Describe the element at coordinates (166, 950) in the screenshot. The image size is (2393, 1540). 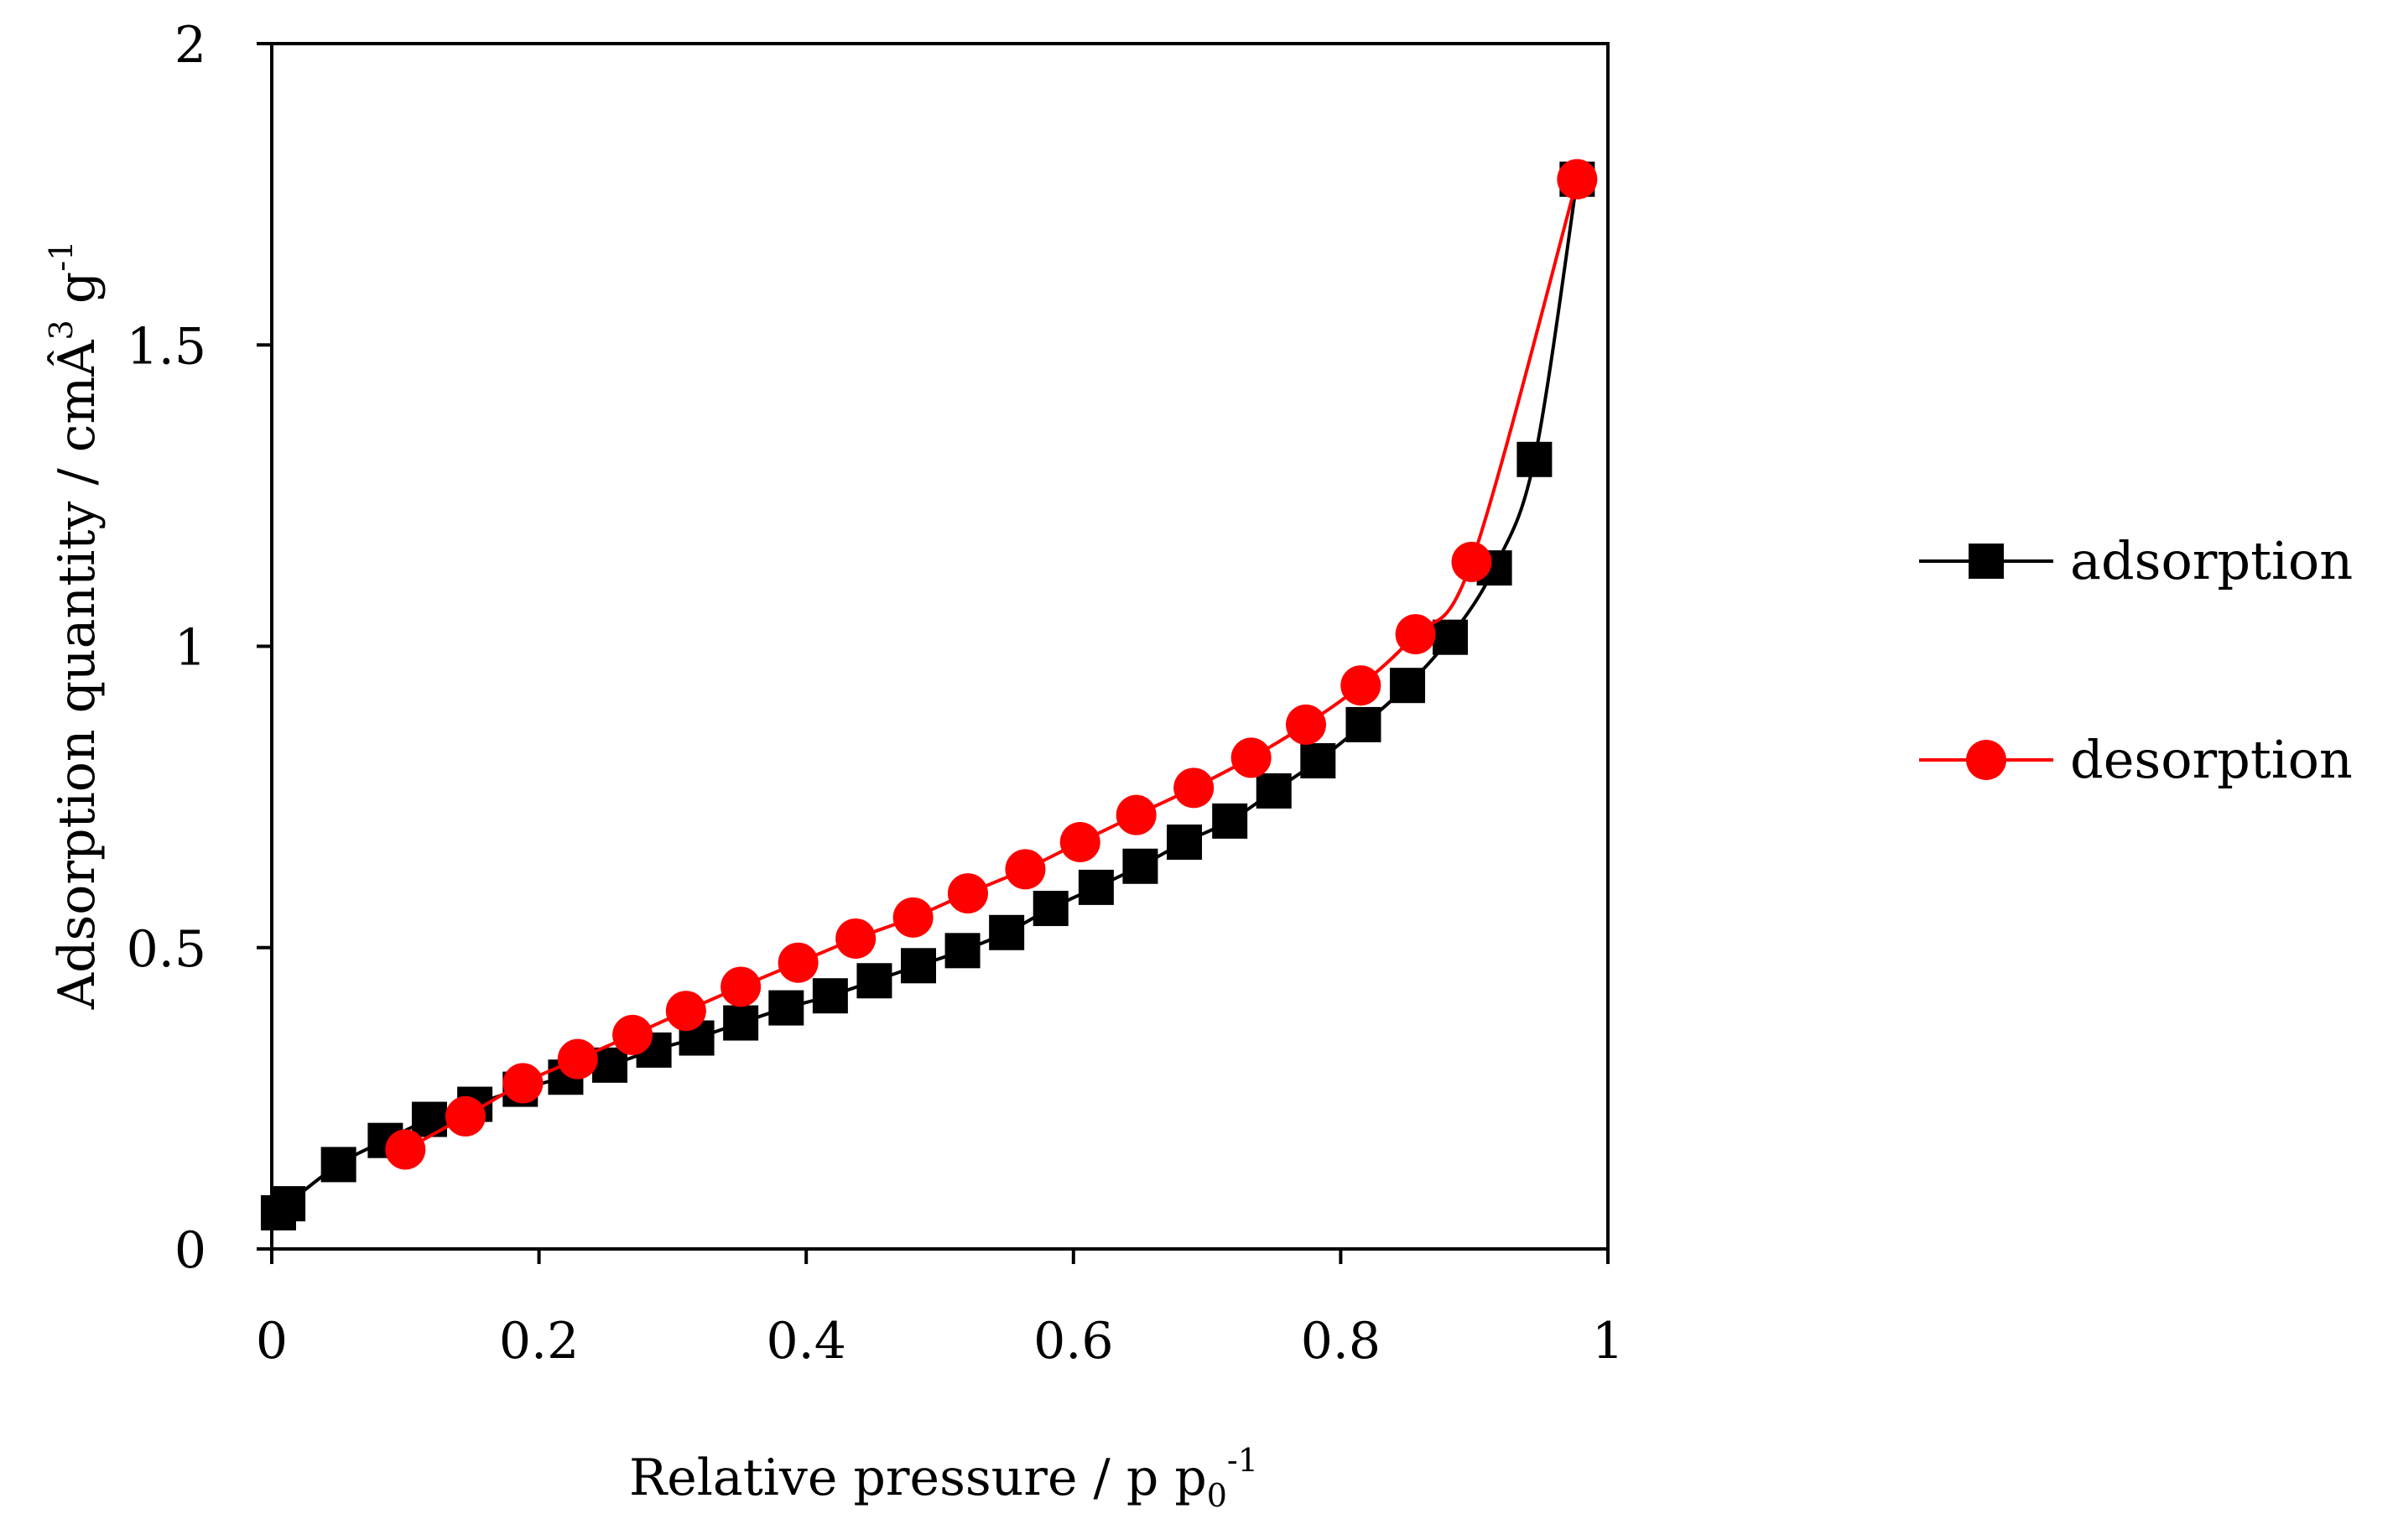
I see `y-tick-label: 0.5` at that location.